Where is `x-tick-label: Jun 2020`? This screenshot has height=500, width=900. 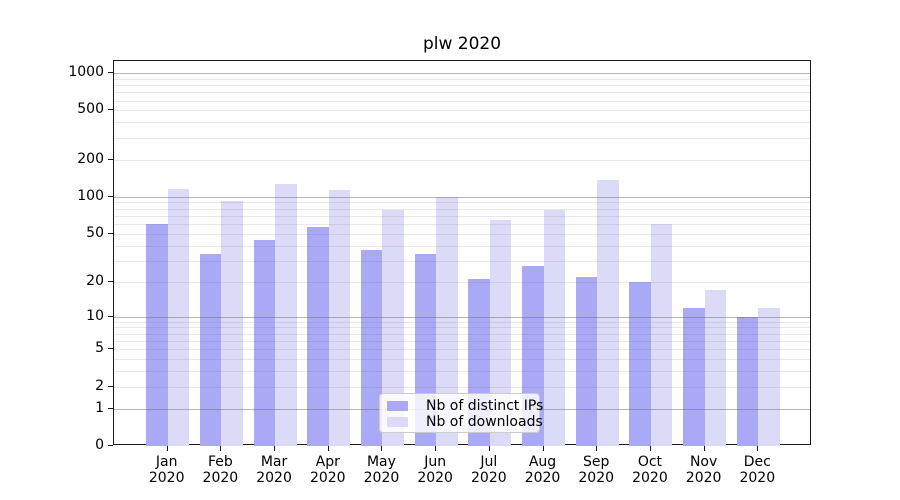 x-tick-label: Jun 2020 is located at coordinates (435, 470).